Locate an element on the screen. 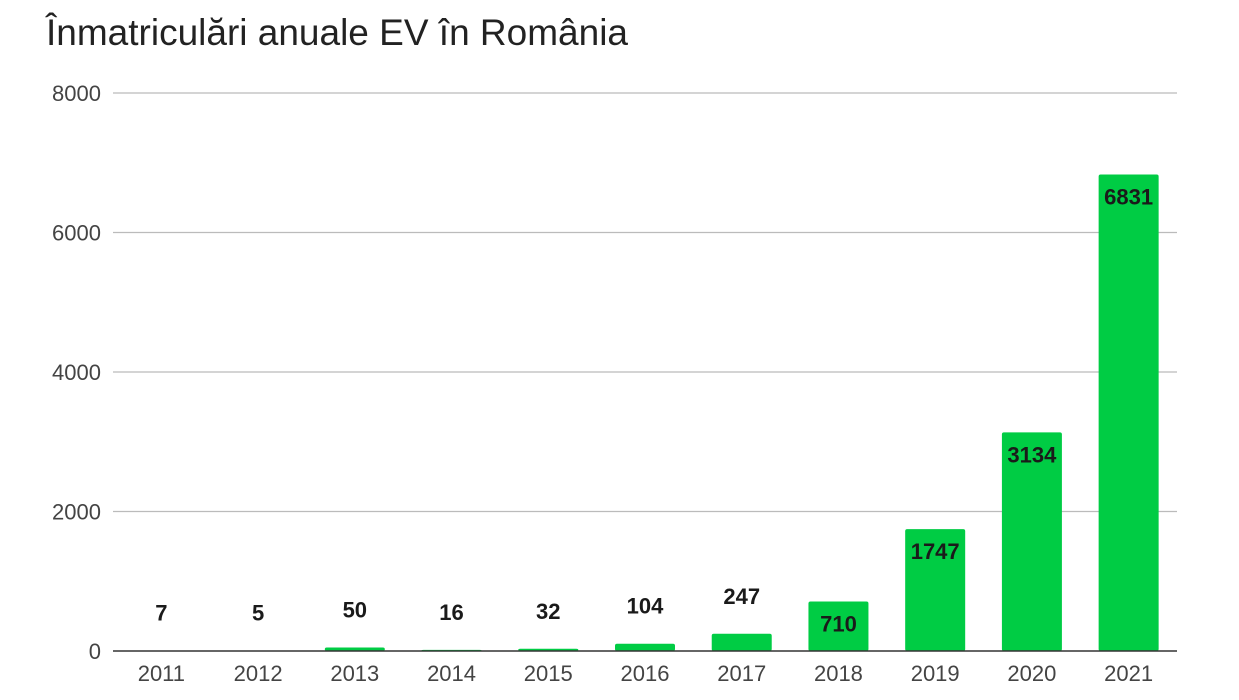  y-tick-label: 4000 is located at coordinates (76, 372).